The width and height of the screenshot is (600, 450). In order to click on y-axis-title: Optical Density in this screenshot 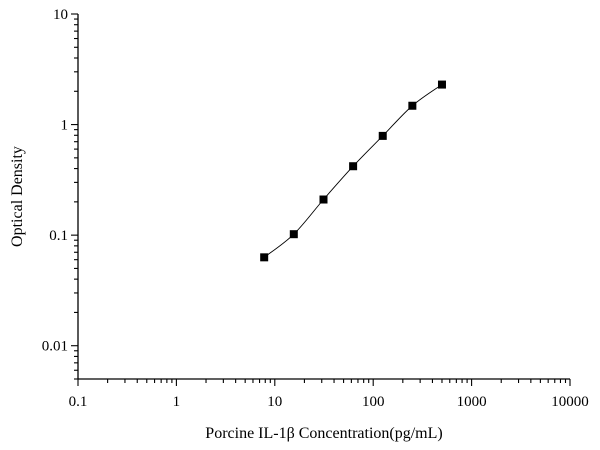, I will do `click(17, 196)`.